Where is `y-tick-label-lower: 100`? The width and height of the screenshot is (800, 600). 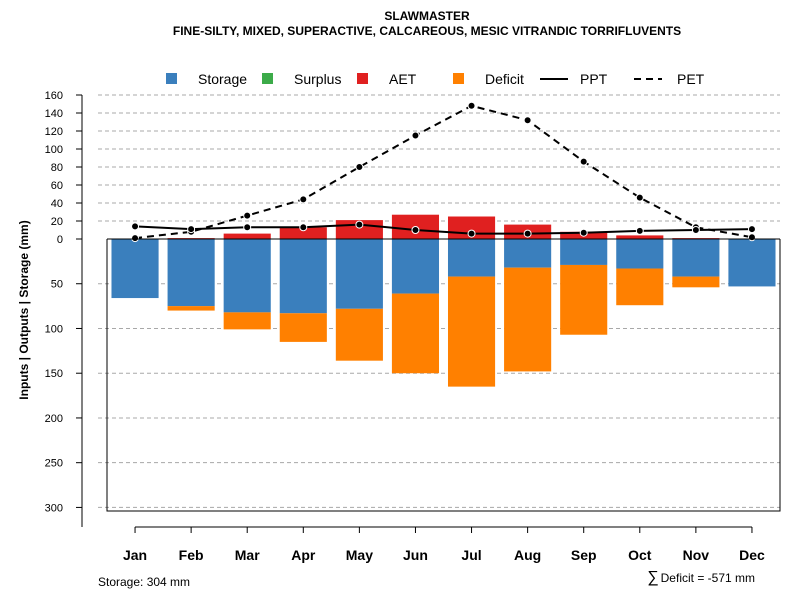 y-tick-label-lower: 100 is located at coordinates (54, 329).